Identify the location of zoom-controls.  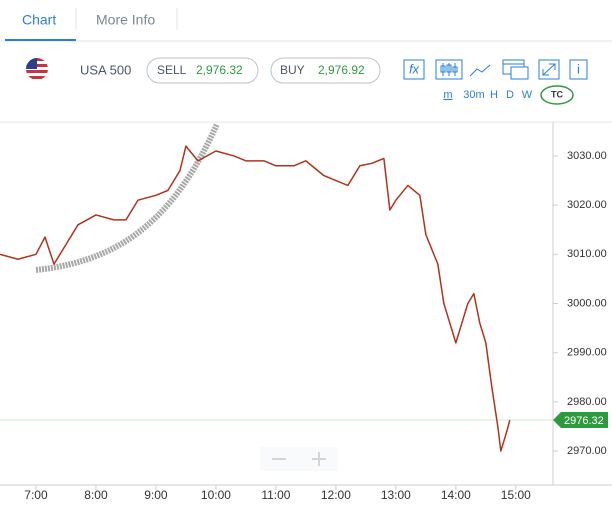
(299, 459).